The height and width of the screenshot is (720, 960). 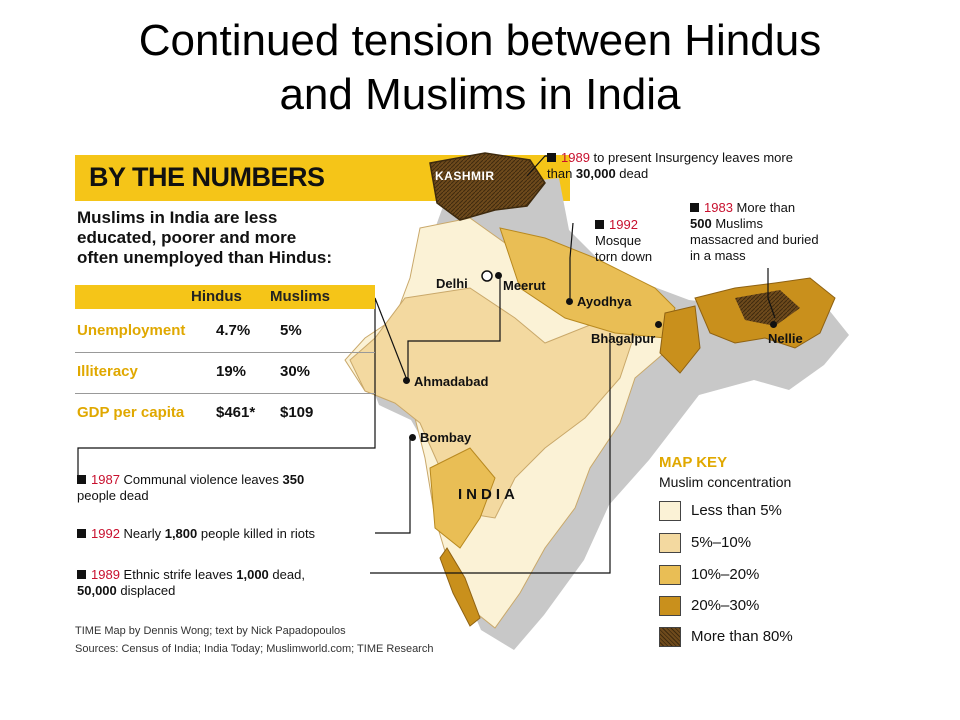 I want to click on table-row: Unemployment 4.7% 5%, so click(x=225, y=332).